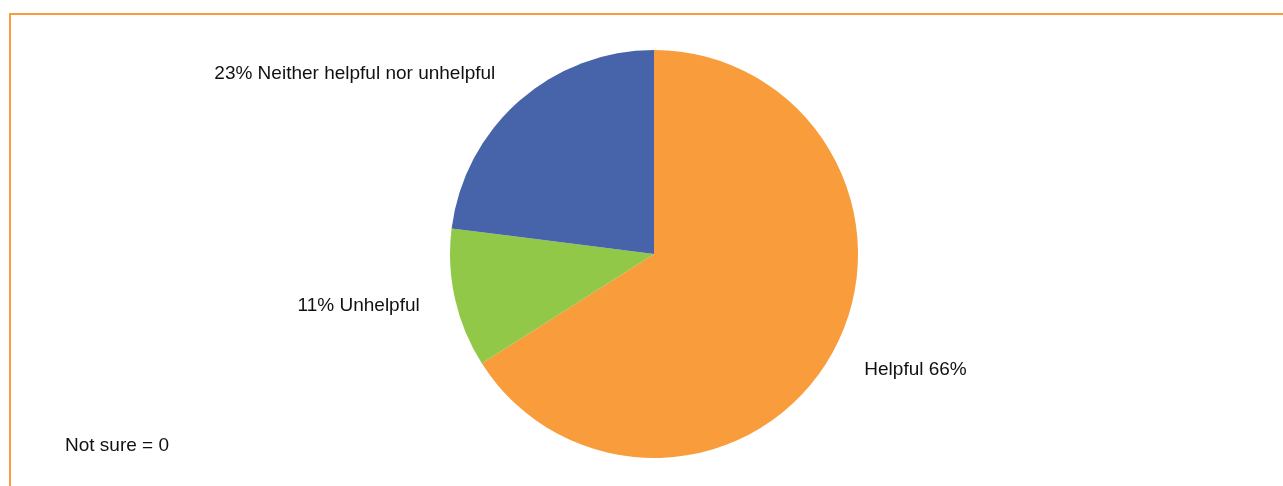 The width and height of the screenshot is (1283, 486). Describe the element at coordinates (915, 368) in the screenshot. I see `slice-label: Helpful 66%` at that location.